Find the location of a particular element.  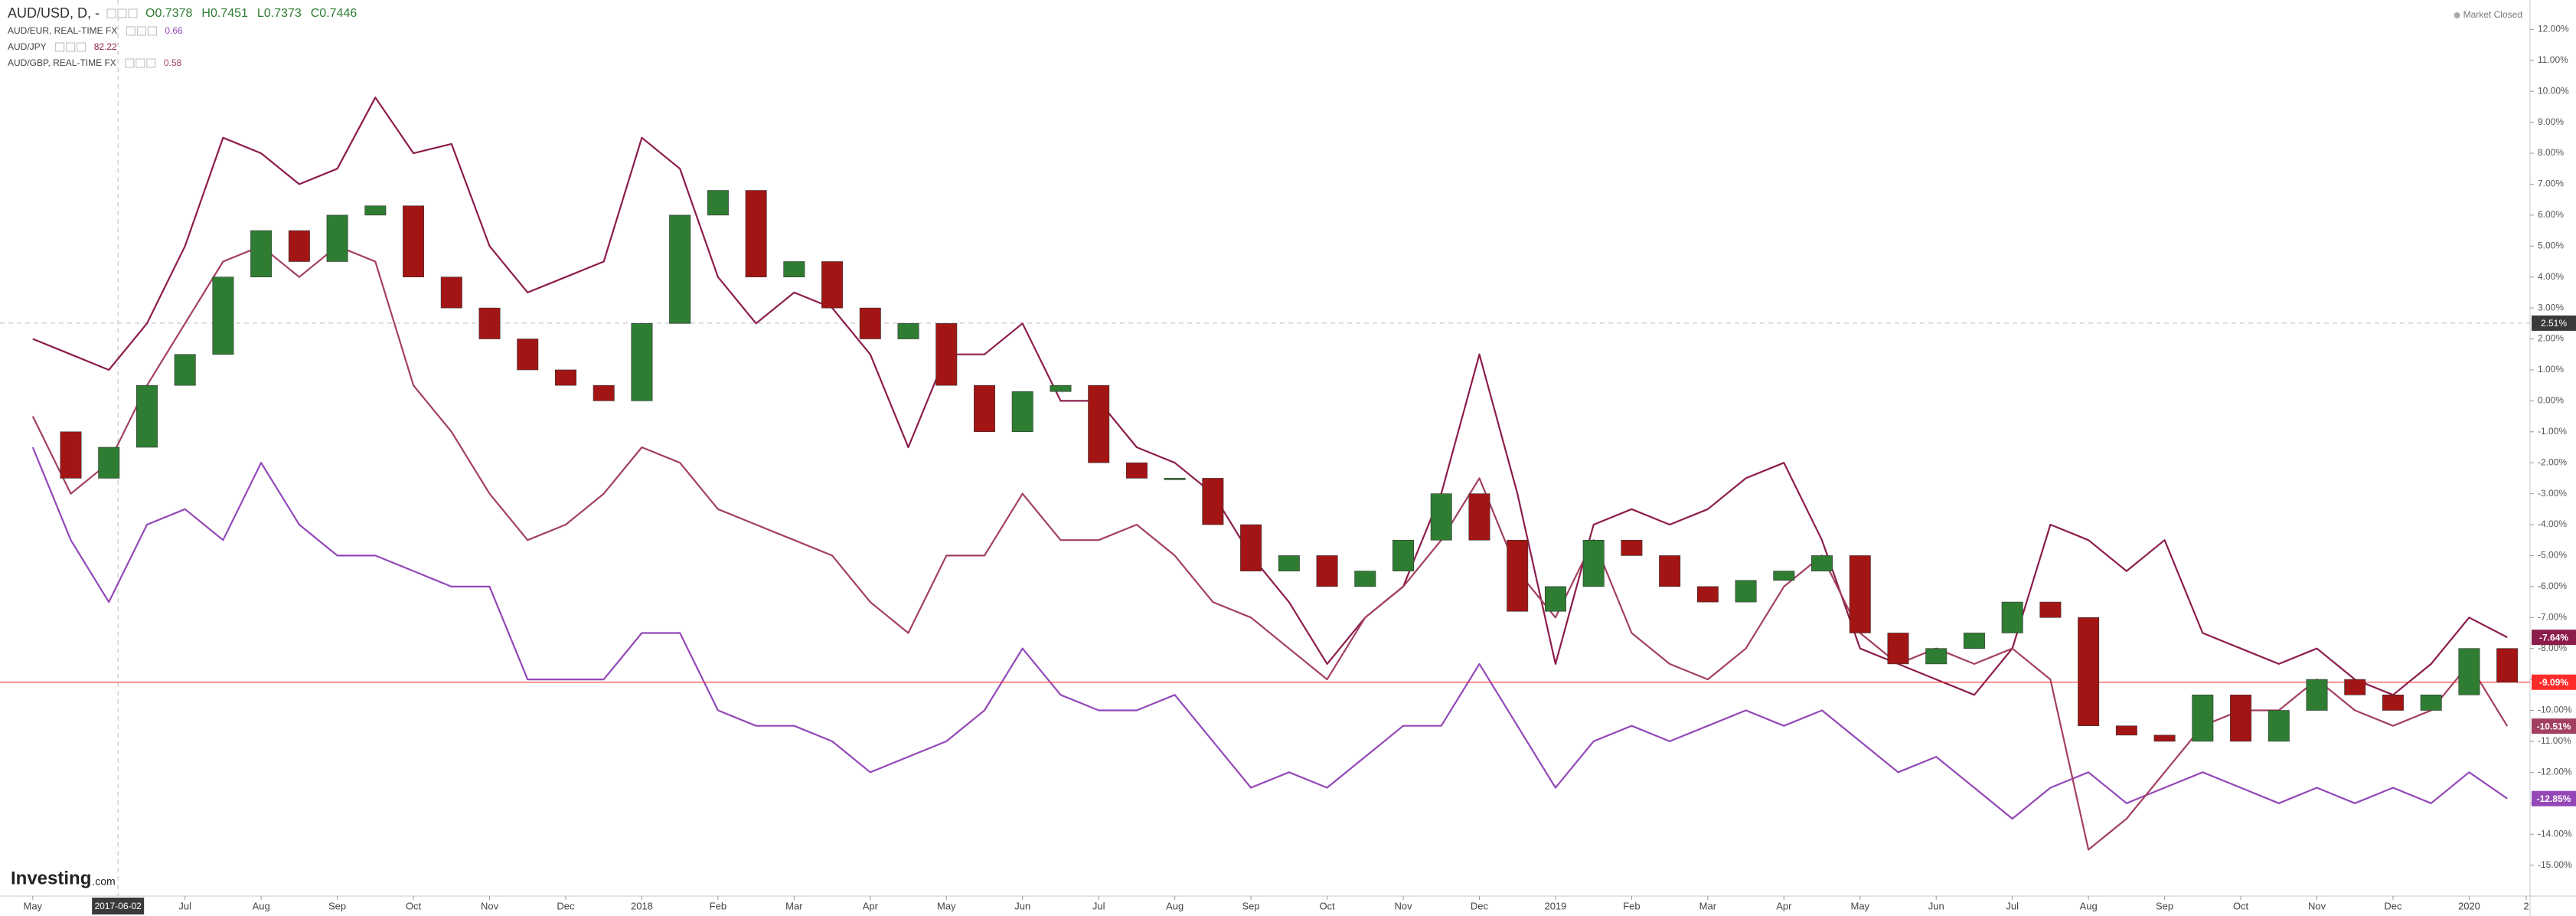

y-tick-label: 0.00% is located at coordinates (2551, 401).